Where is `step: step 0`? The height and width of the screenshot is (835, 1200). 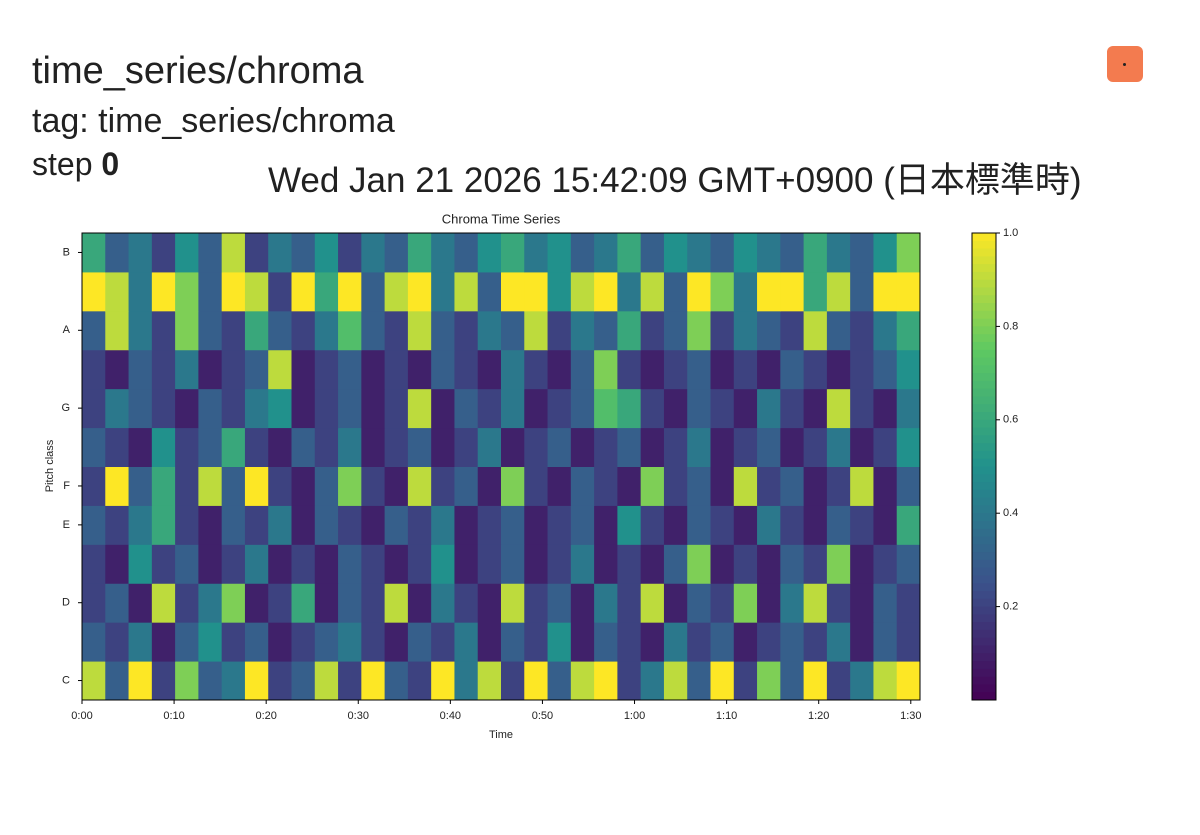
step: step 0 is located at coordinates (75, 164).